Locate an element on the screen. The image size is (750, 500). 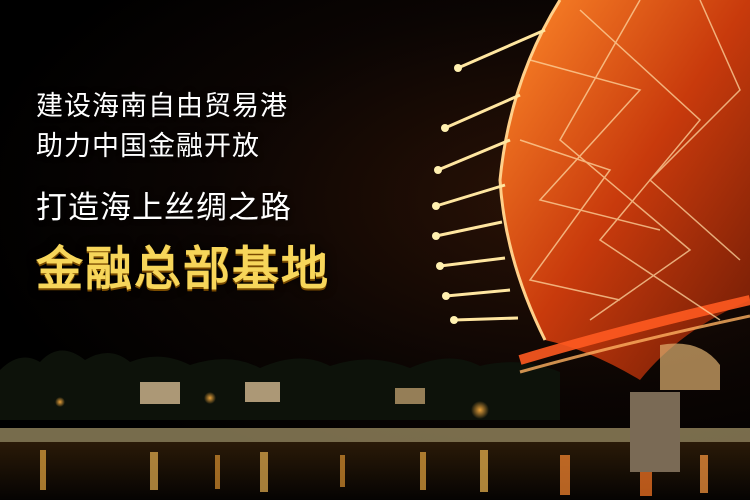
headline-line-2: 助力中国金融开放 is located at coordinates (148, 146).